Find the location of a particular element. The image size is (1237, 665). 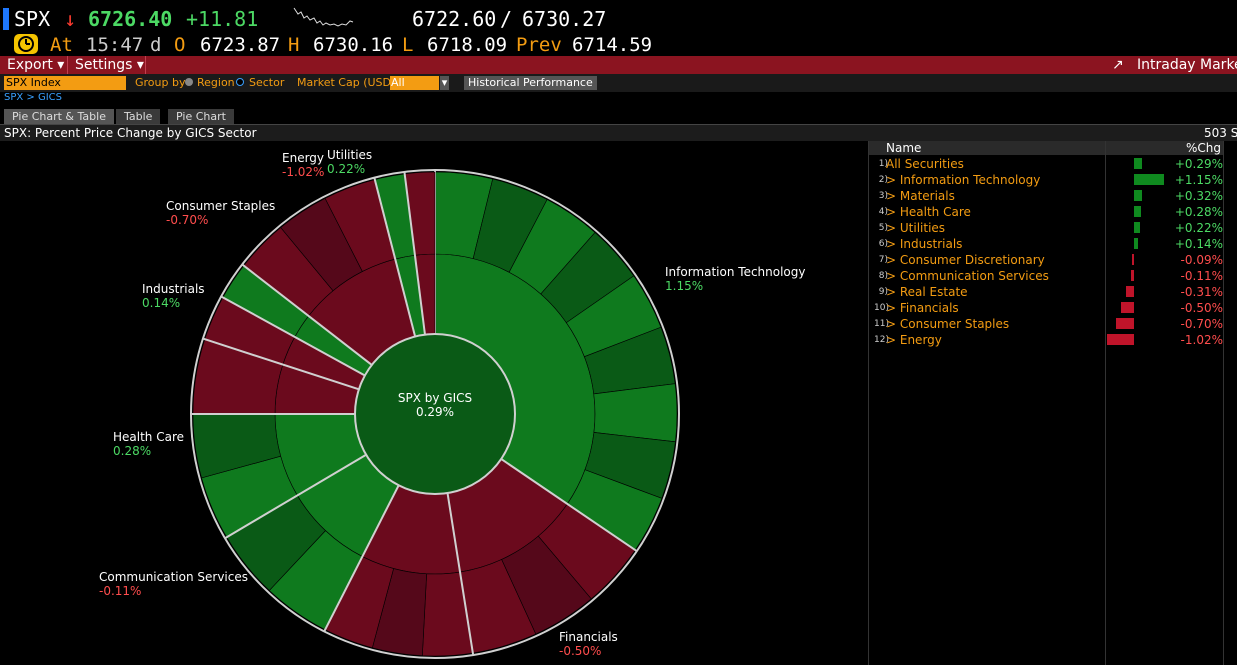

row-name: > Industrials is located at coordinates (924, 244).